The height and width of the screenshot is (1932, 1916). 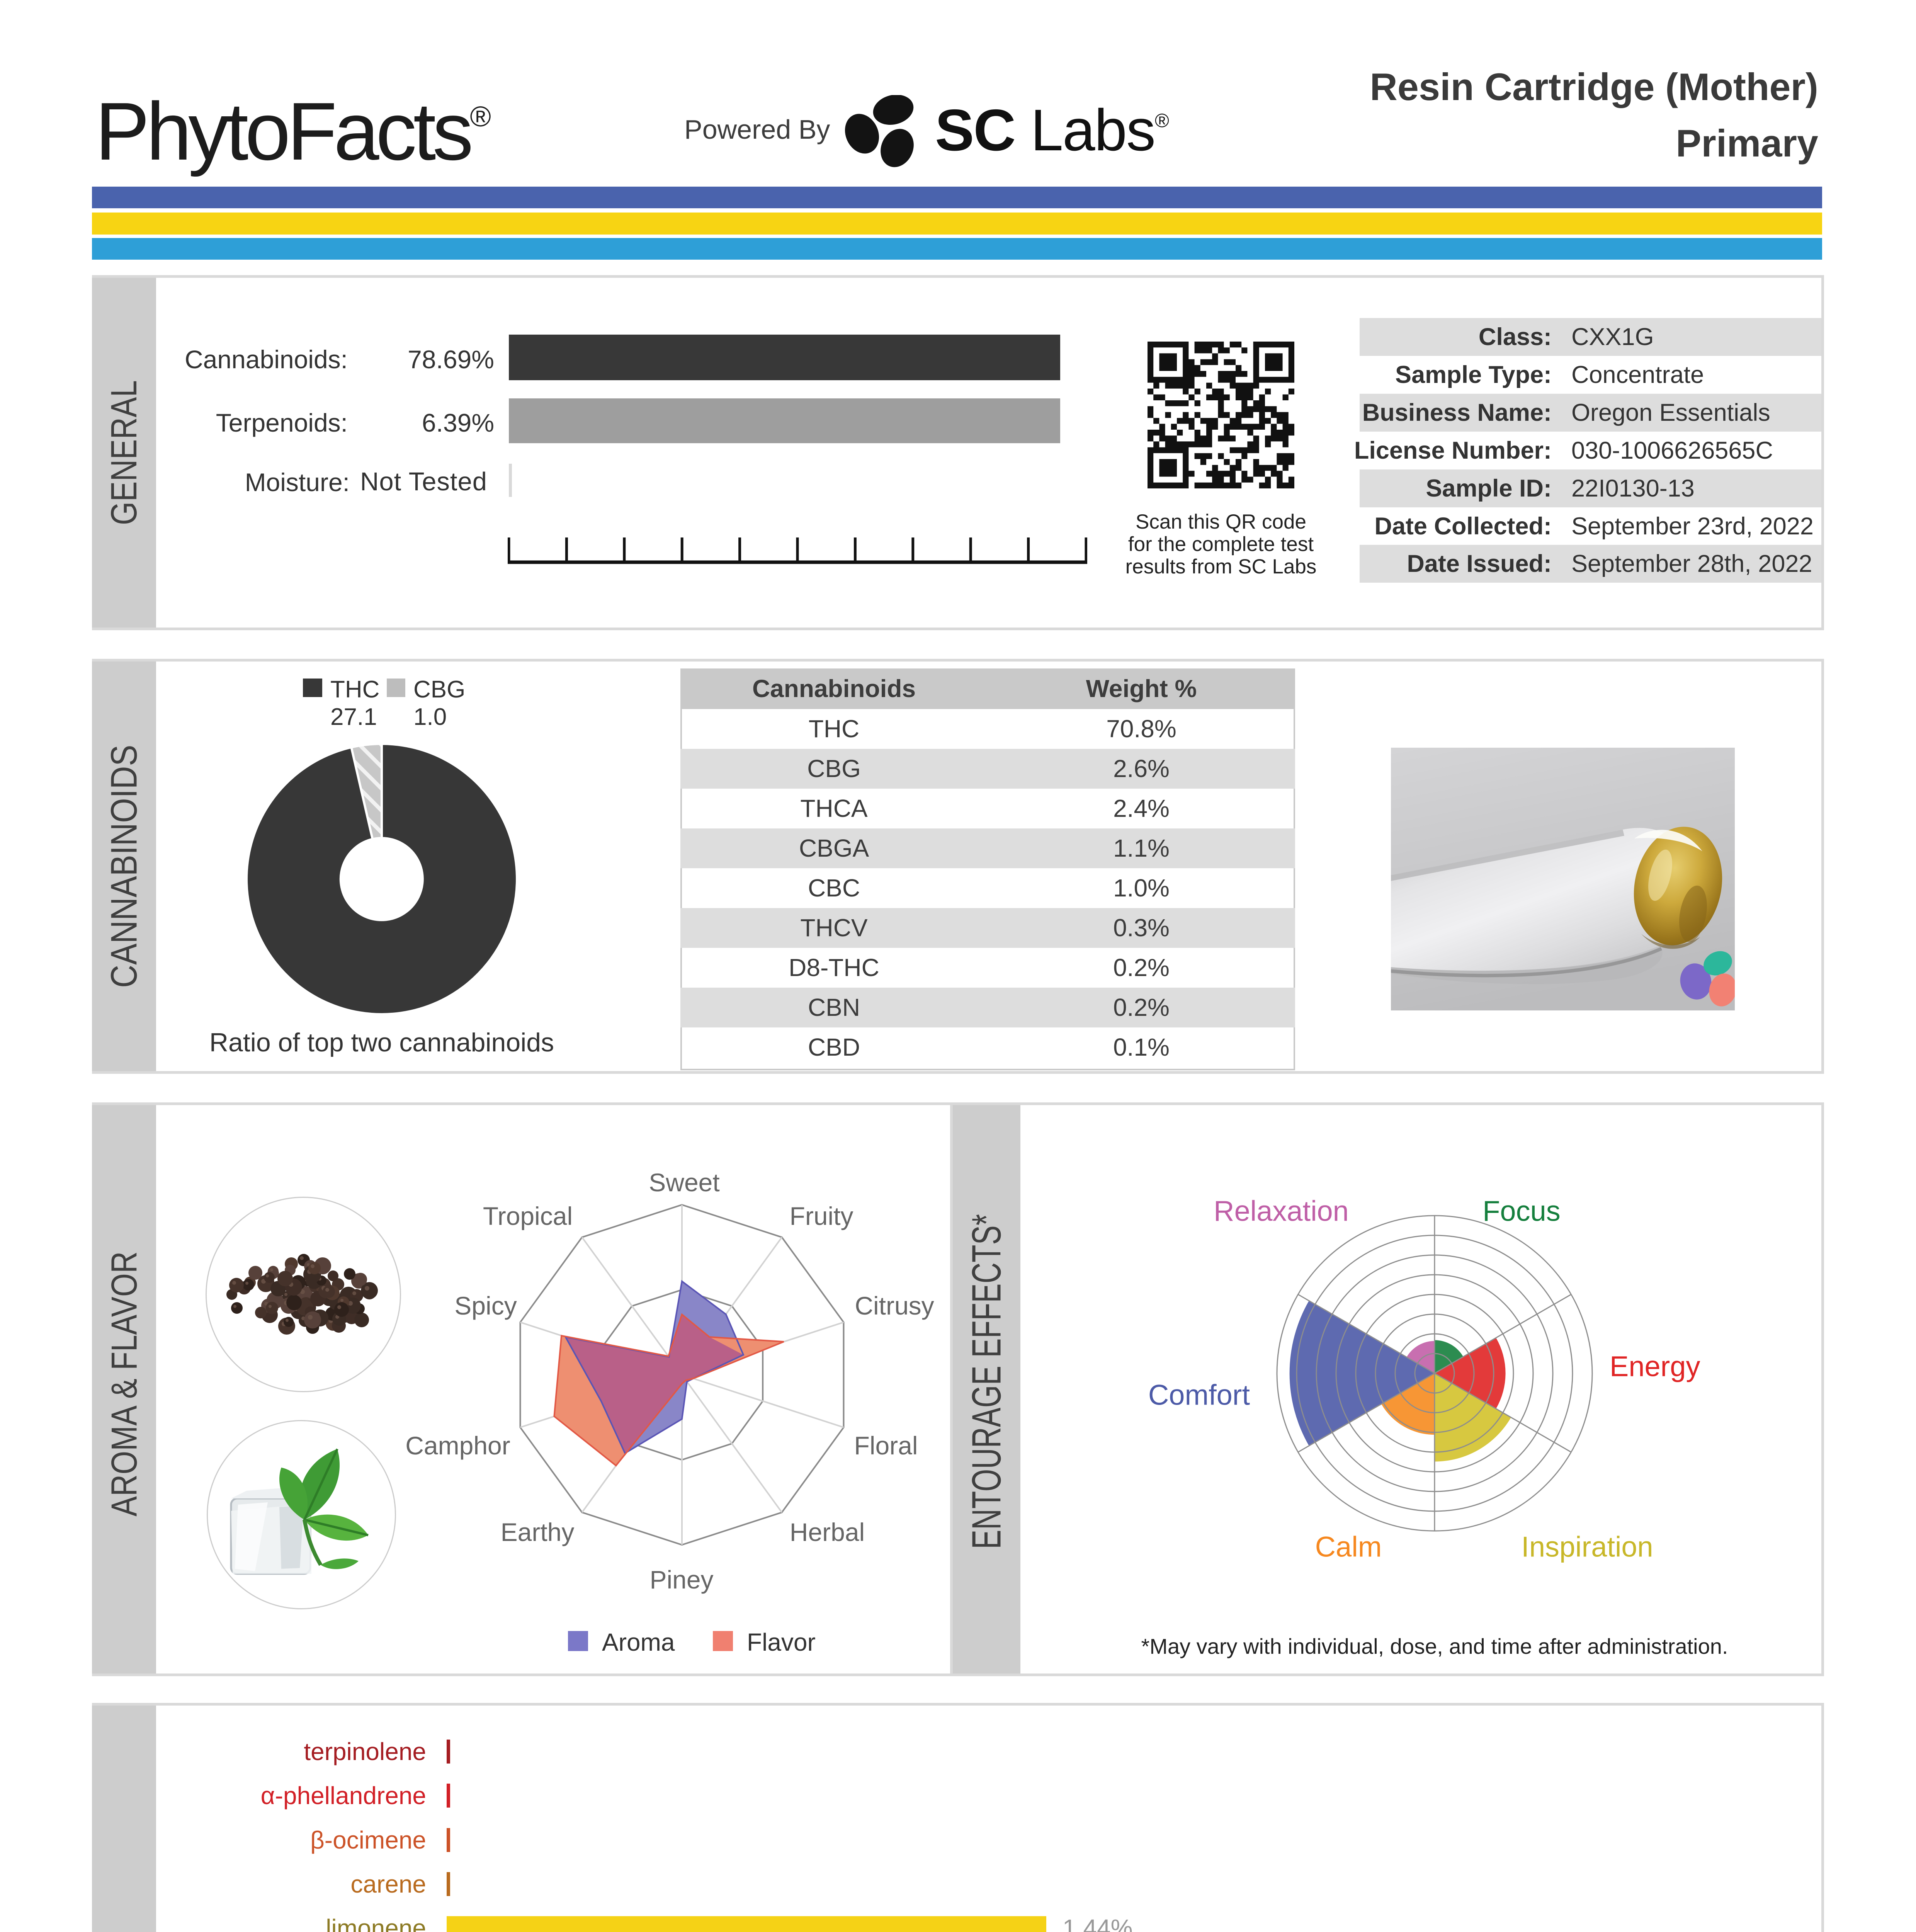 What do you see at coordinates (1348, 1547) in the screenshot?
I see `svg-text: Calm` at bounding box center [1348, 1547].